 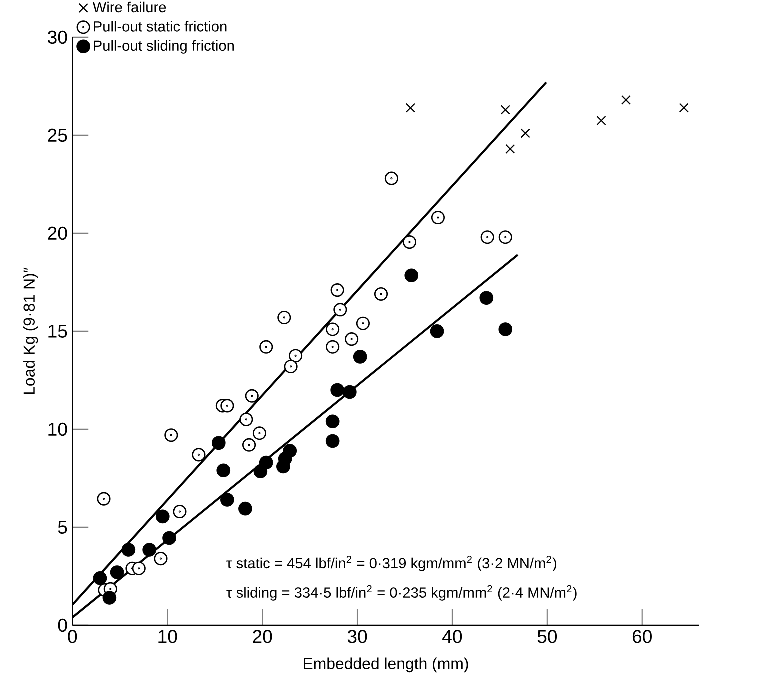 What do you see at coordinates (401, 593) in the screenshot?
I see `annotation: τ sliding = 334·5 lbf/in$^{2}$ = 0·235 kgm/mm$^{2}$ (2·4 MN/m$^{2}$)` at bounding box center [401, 593].